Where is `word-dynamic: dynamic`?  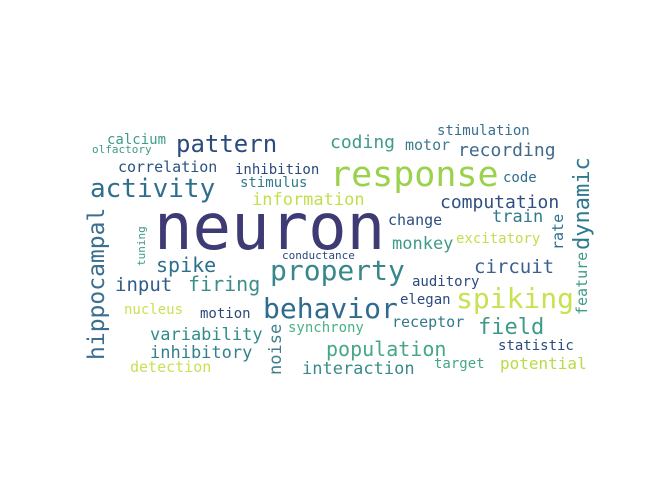
word-dynamic: dynamic is located at coordinates (582, 203).